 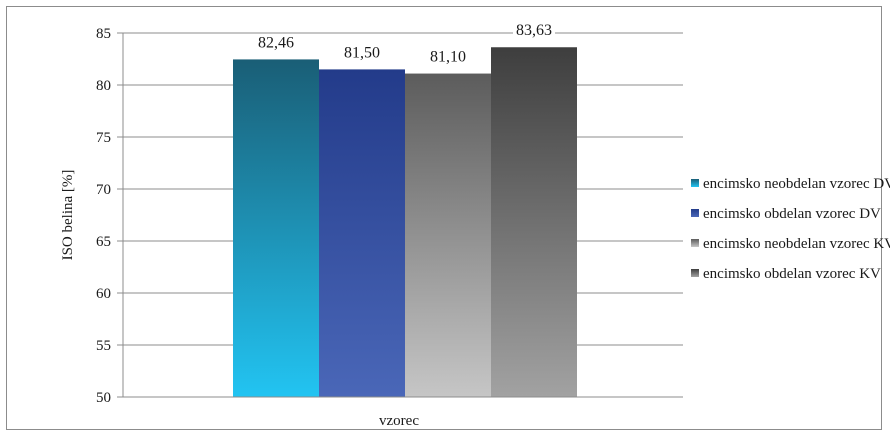 I want to click on y-tick-label: 70, so click(x=103, y=190).